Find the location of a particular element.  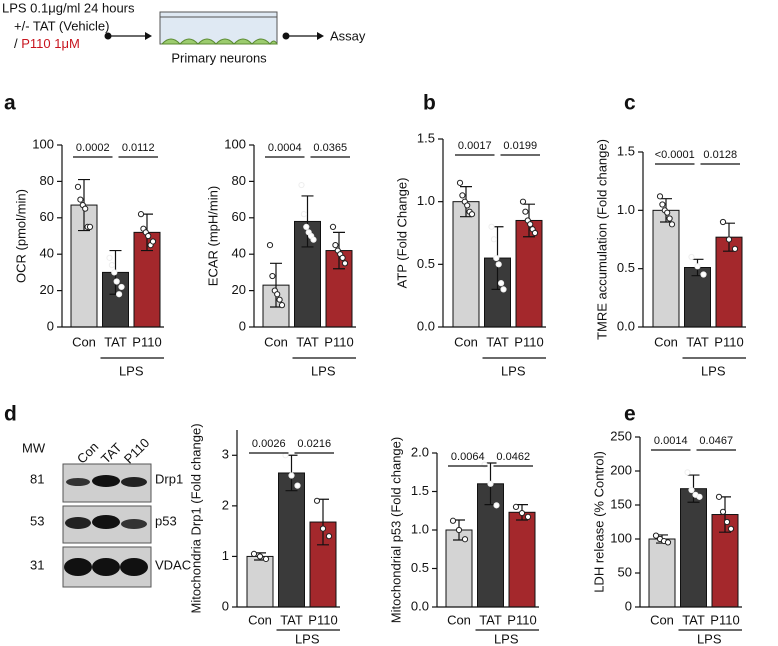

western-blot: MW Con TAT P110 81 53 31 Drp1 p53 VDAC is located at coordinates (106, 511).